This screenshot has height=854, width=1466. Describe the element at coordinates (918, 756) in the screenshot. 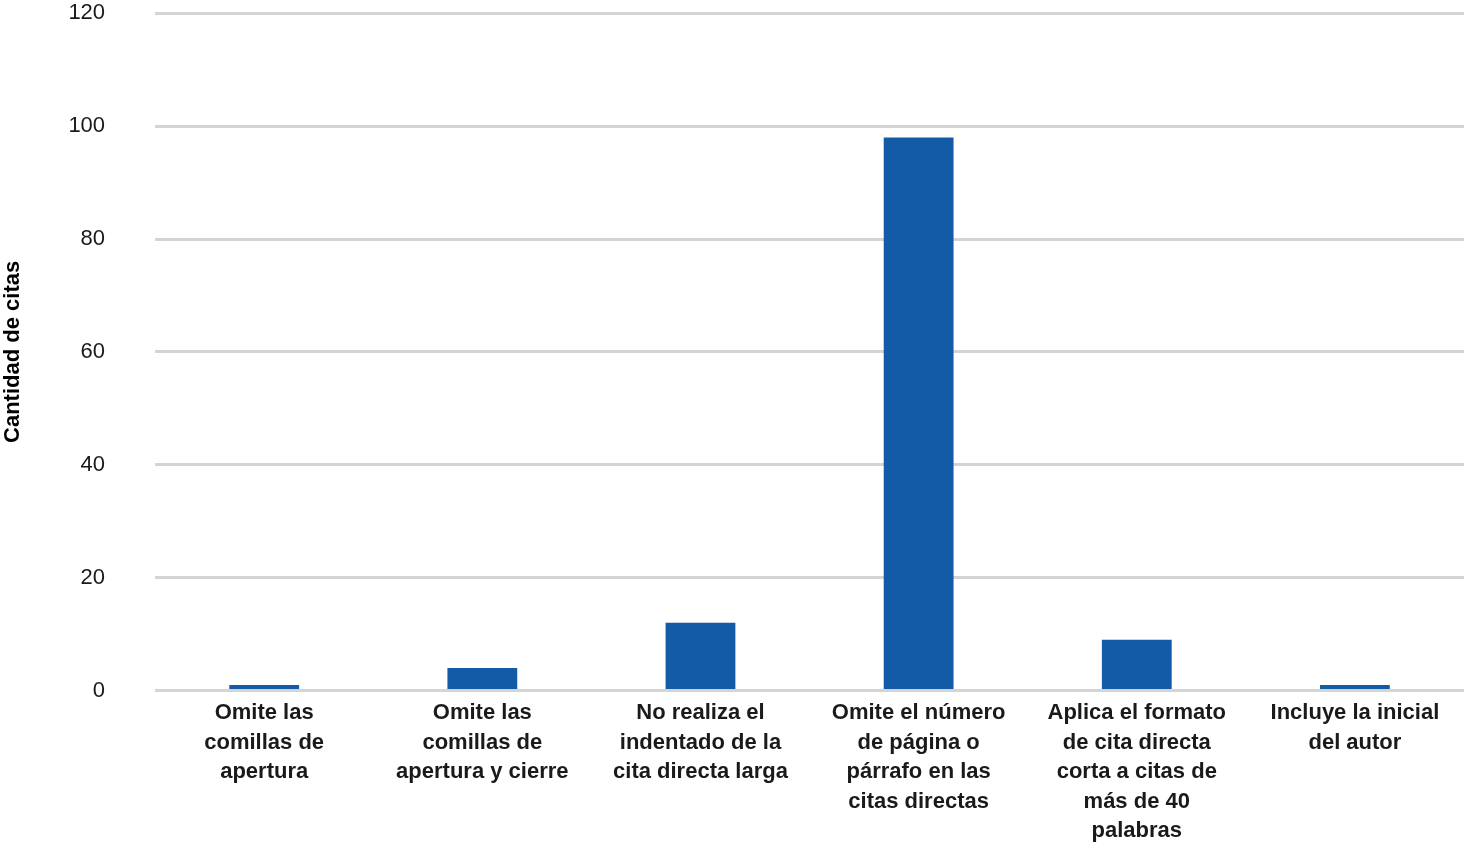

I see `x-tick-label: Omite el número de página o párrafo en las citas directas` at that location.